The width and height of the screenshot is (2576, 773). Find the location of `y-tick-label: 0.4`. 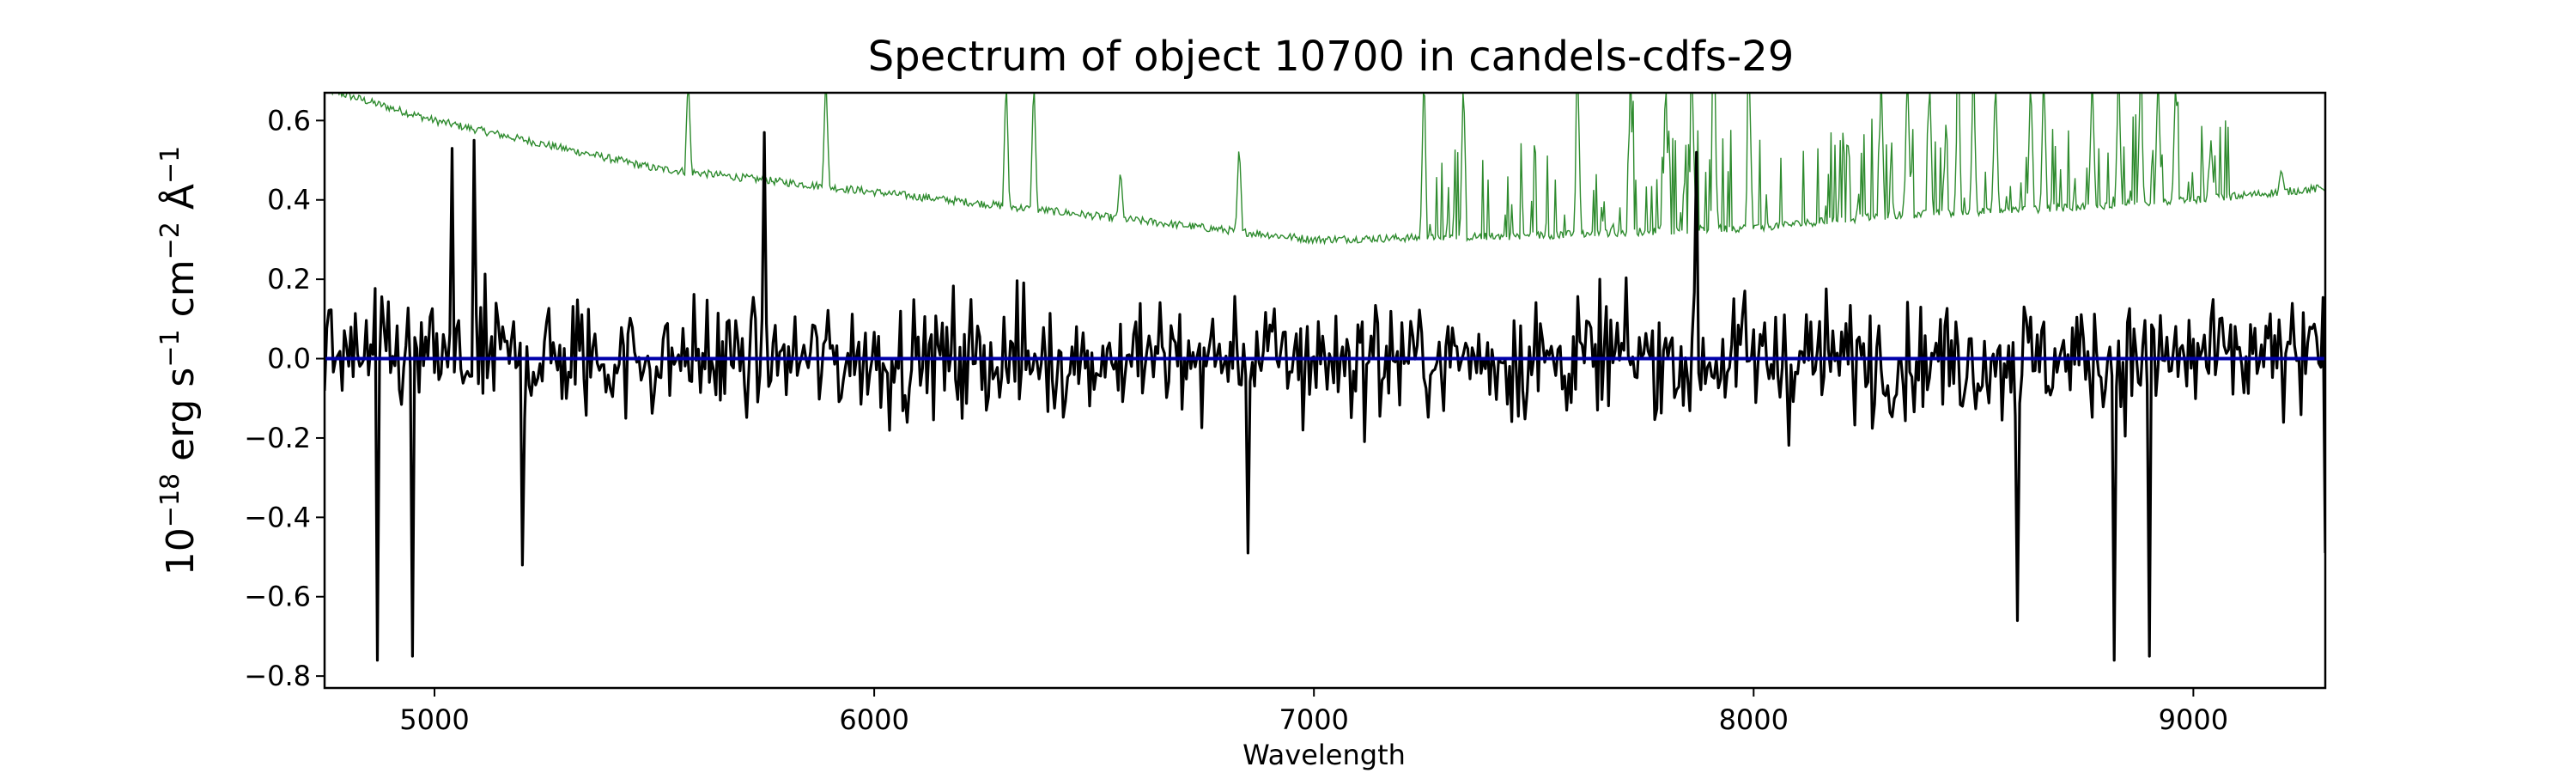

y-tick-label: 0.4 is located at coordinates (289, 200).